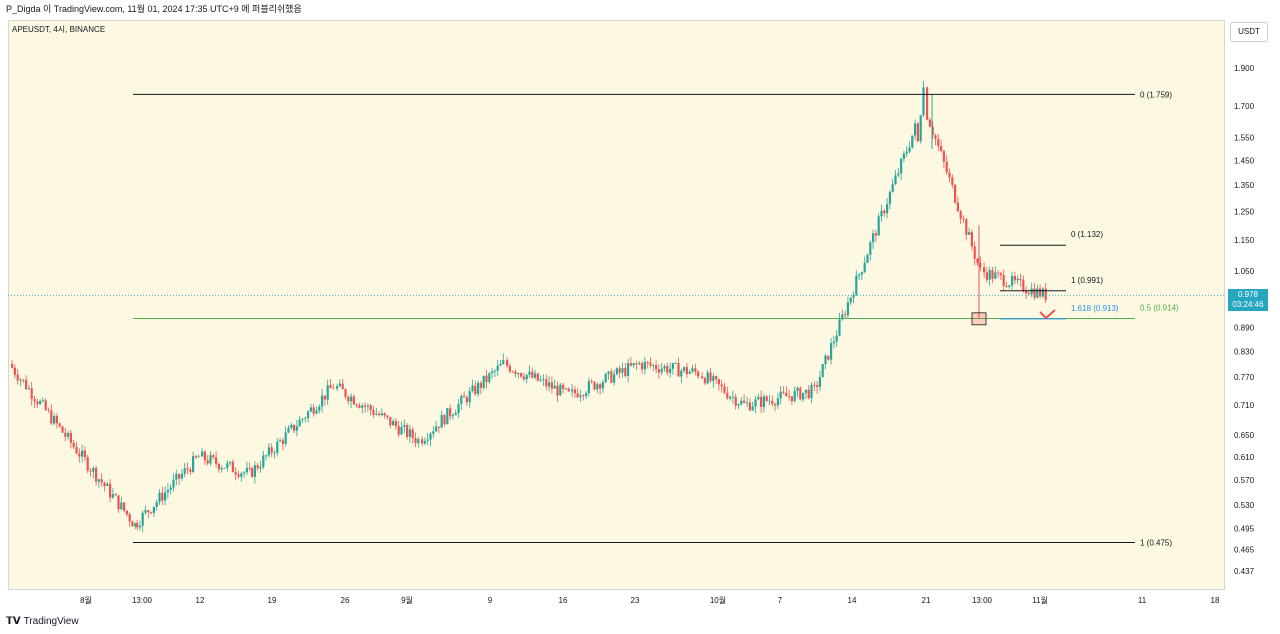 This screenshot has width=1280, height=634. I want to click on price-tick-label: 0.465, so click(1244, 550).